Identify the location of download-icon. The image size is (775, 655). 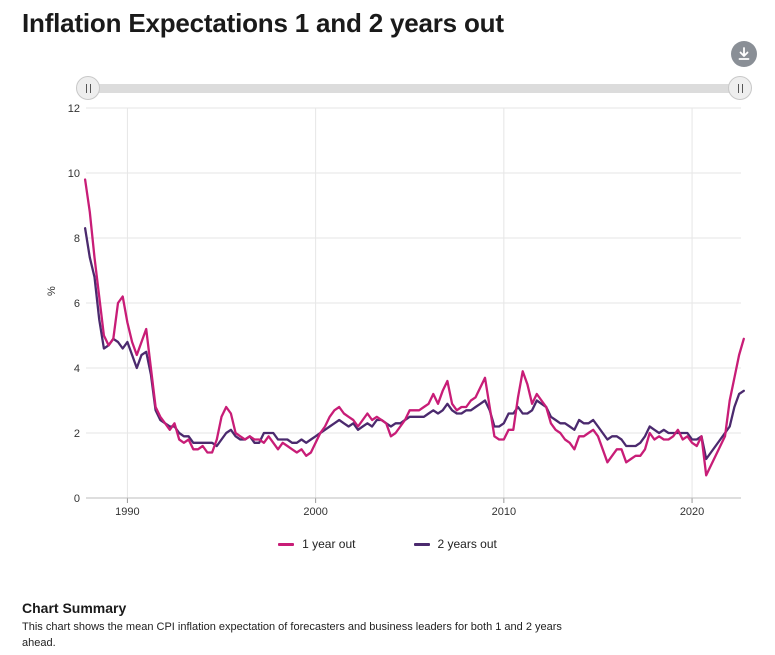
(744, 53).